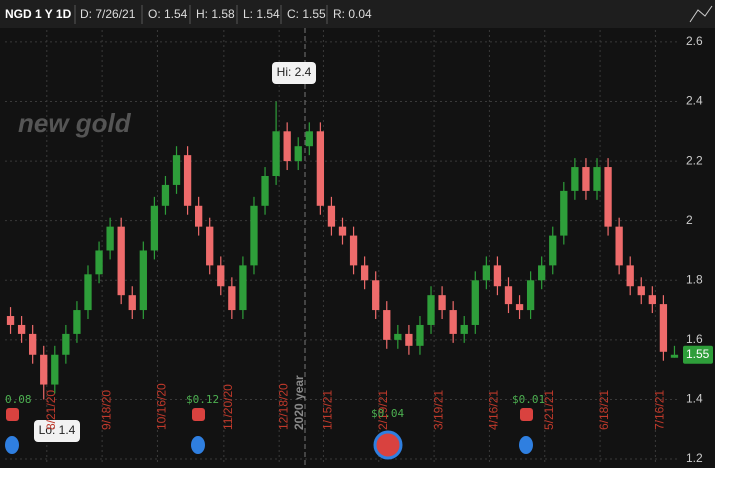 The height and width of the screenshot is (480, 732). I want to click on style-icon, so click(701, 14).